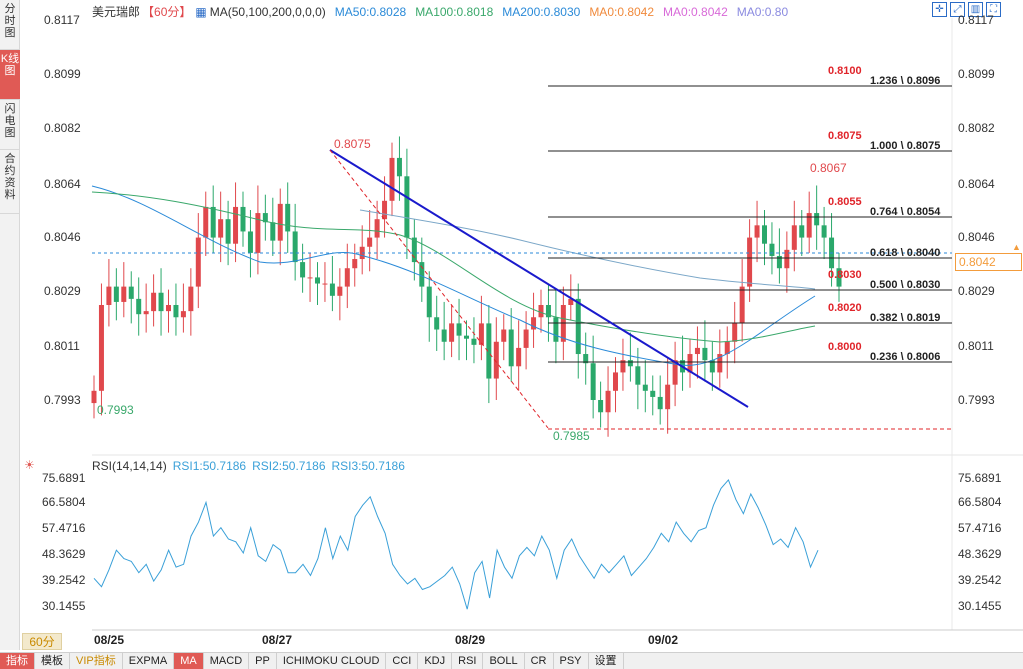 This screenshot has width=1023, height=669. Describe the element at coordinates (571, 436) in the screenshot. I see `low-price-label: 0.7985` at that location.